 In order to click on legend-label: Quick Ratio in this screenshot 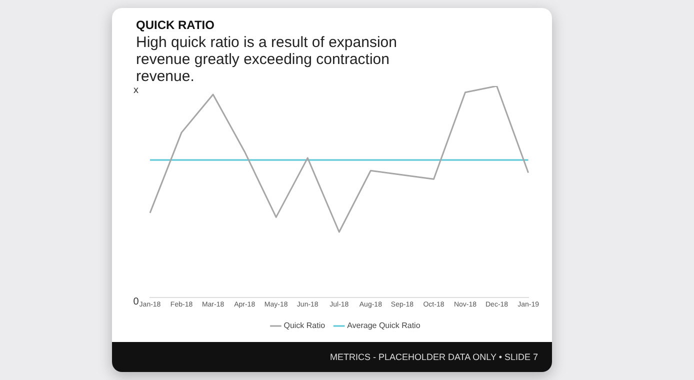, I will do `click(305, 325)`.